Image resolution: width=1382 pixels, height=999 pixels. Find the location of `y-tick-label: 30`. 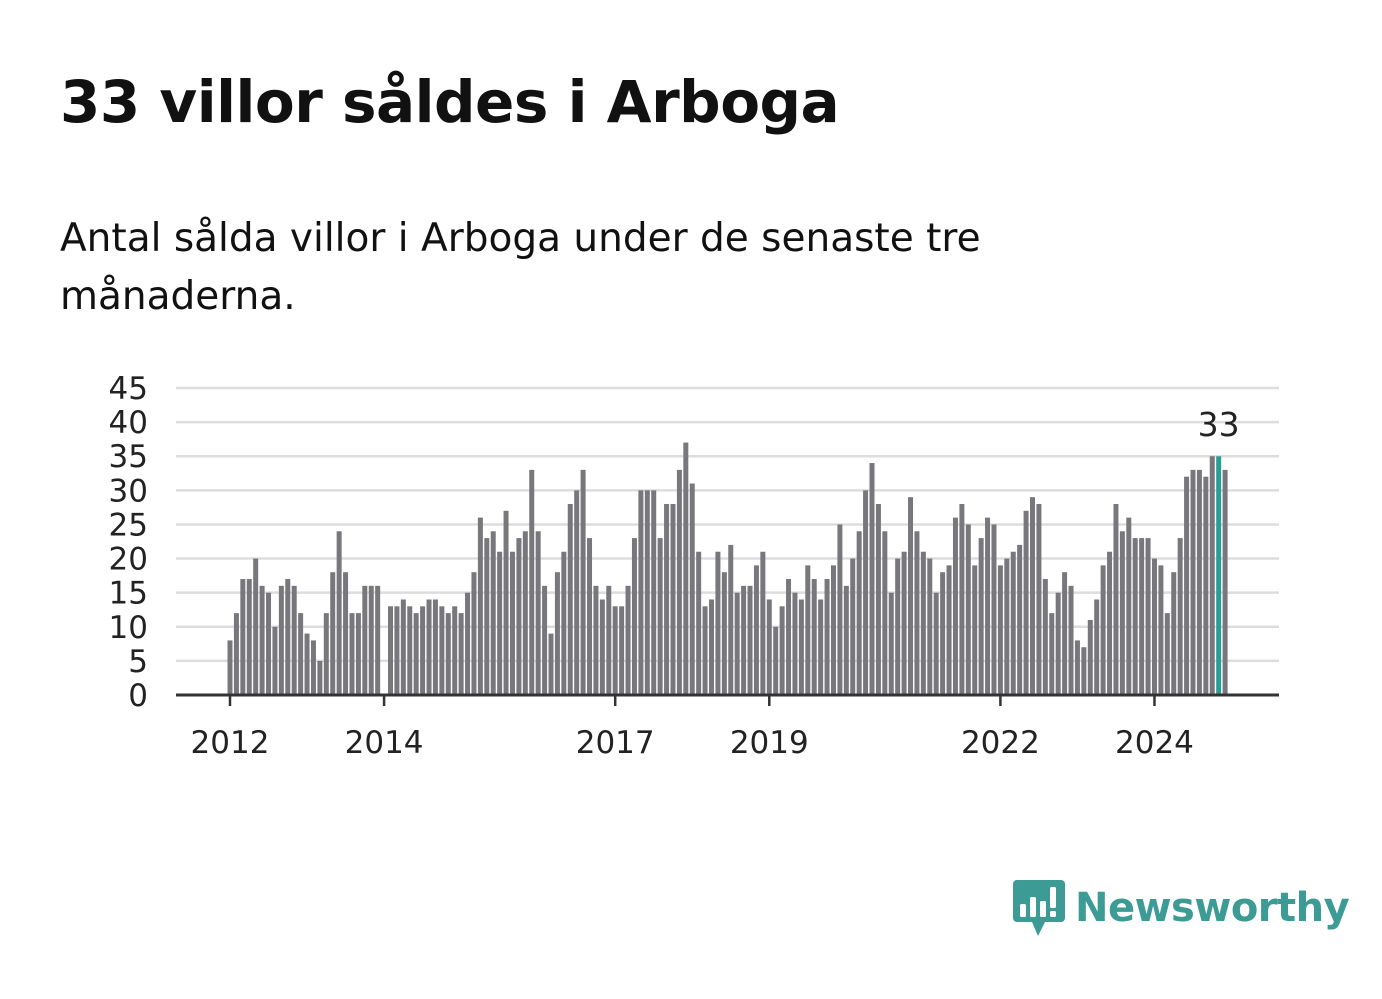

y-tick-label: 30 is located at coordinates (128, 491).